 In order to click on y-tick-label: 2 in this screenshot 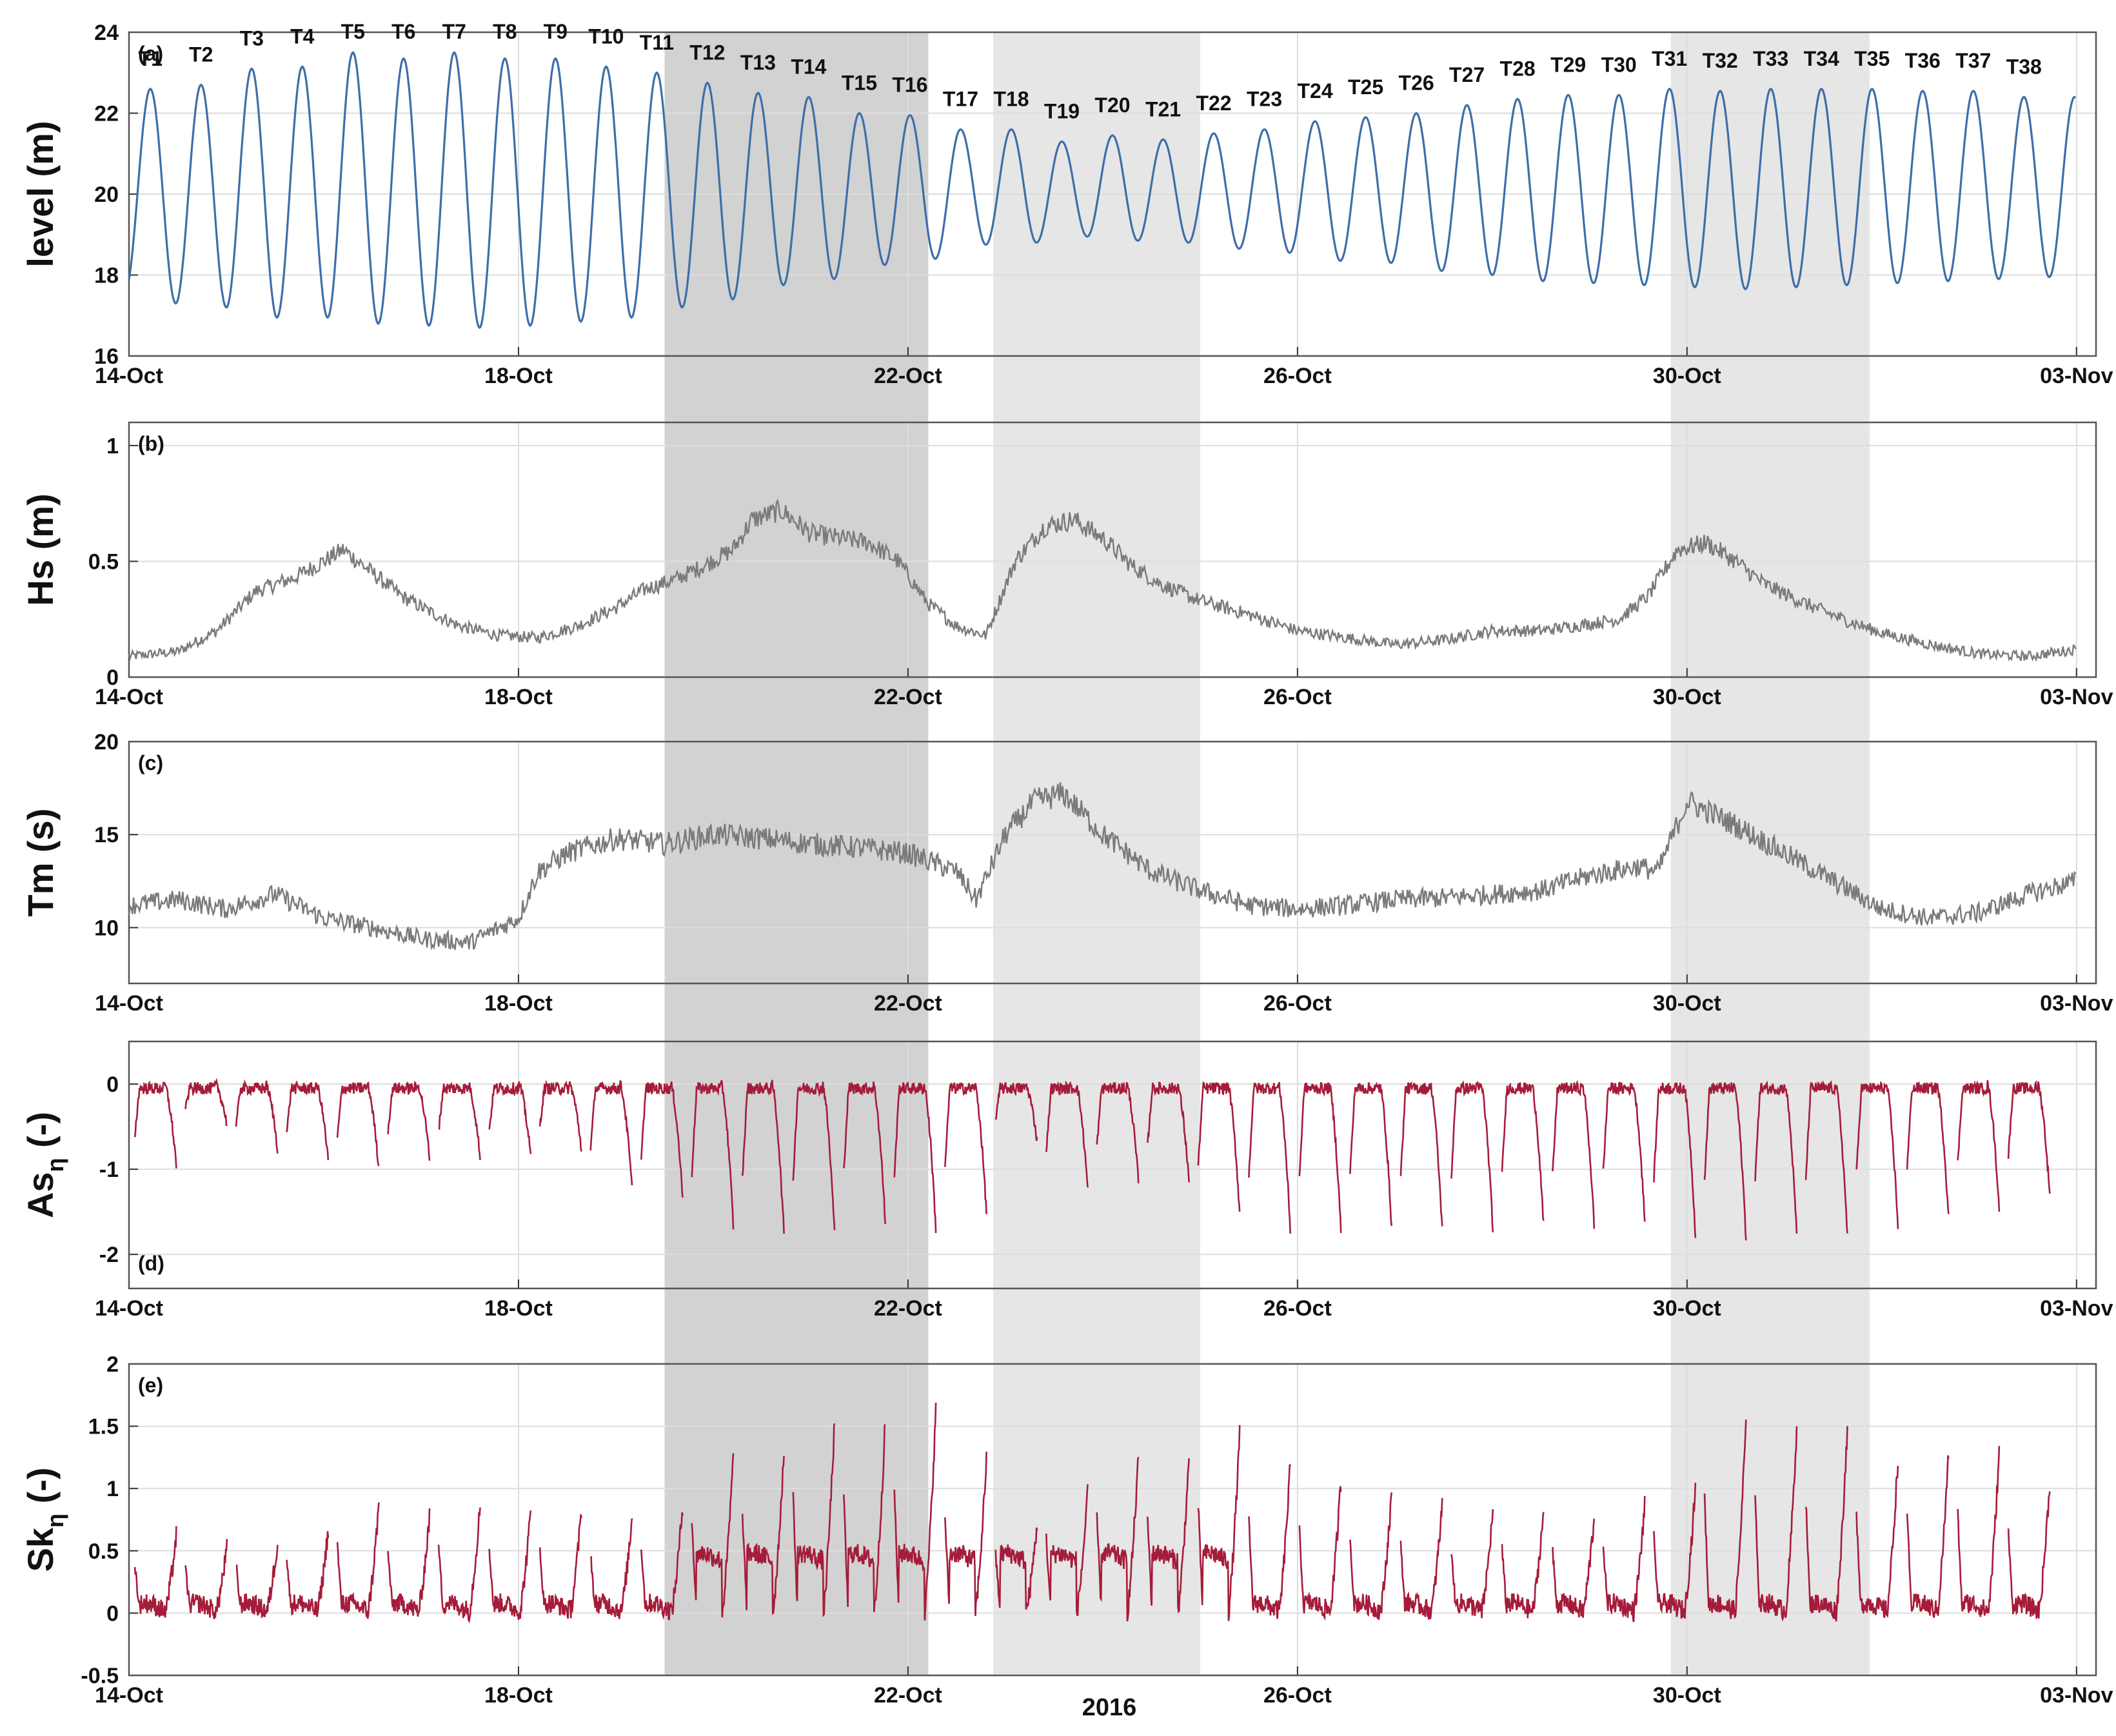, I will do `click(112, 1364)`.